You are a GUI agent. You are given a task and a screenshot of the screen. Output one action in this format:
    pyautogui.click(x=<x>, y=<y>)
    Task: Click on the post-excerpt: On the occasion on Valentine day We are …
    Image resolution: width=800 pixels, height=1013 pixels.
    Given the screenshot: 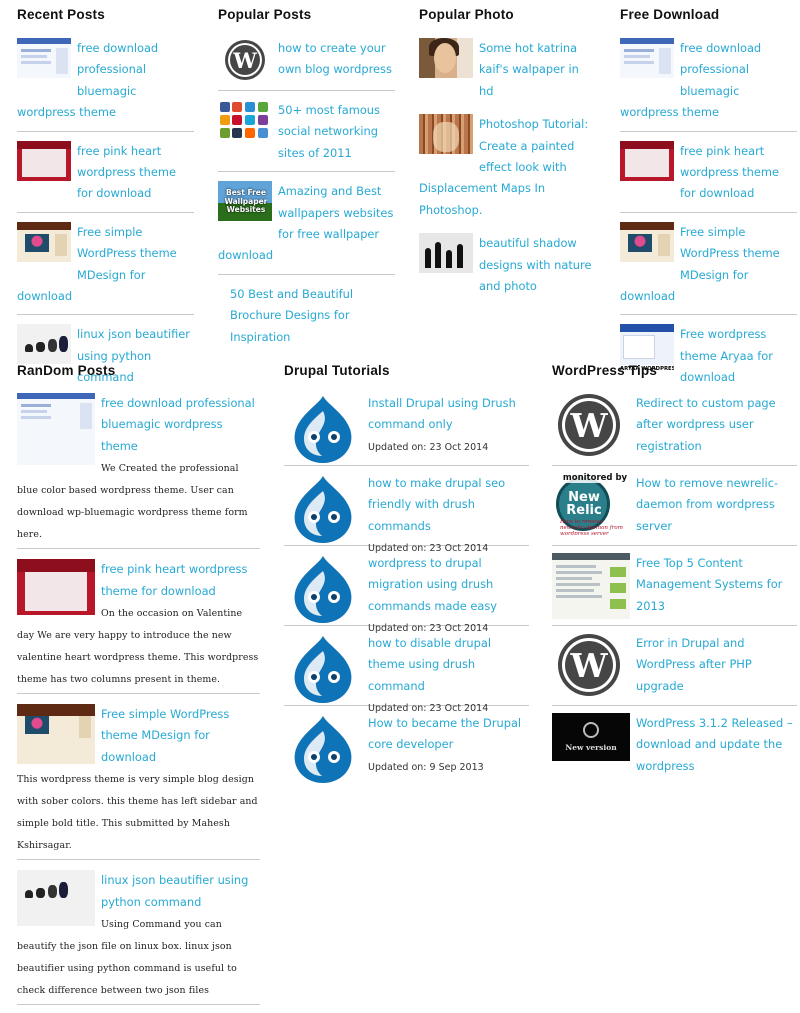 What is the action you would take?
    pyautogui.click(x=138, y=647)
    